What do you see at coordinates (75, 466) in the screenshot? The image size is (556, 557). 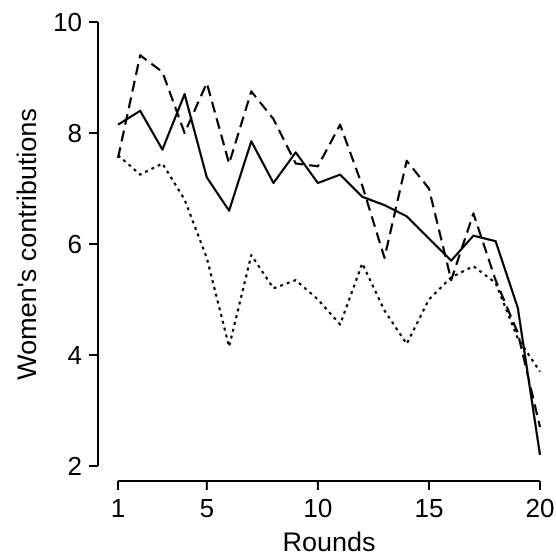 I see `y-tick-label: 2` at bounding box center [75, 466].